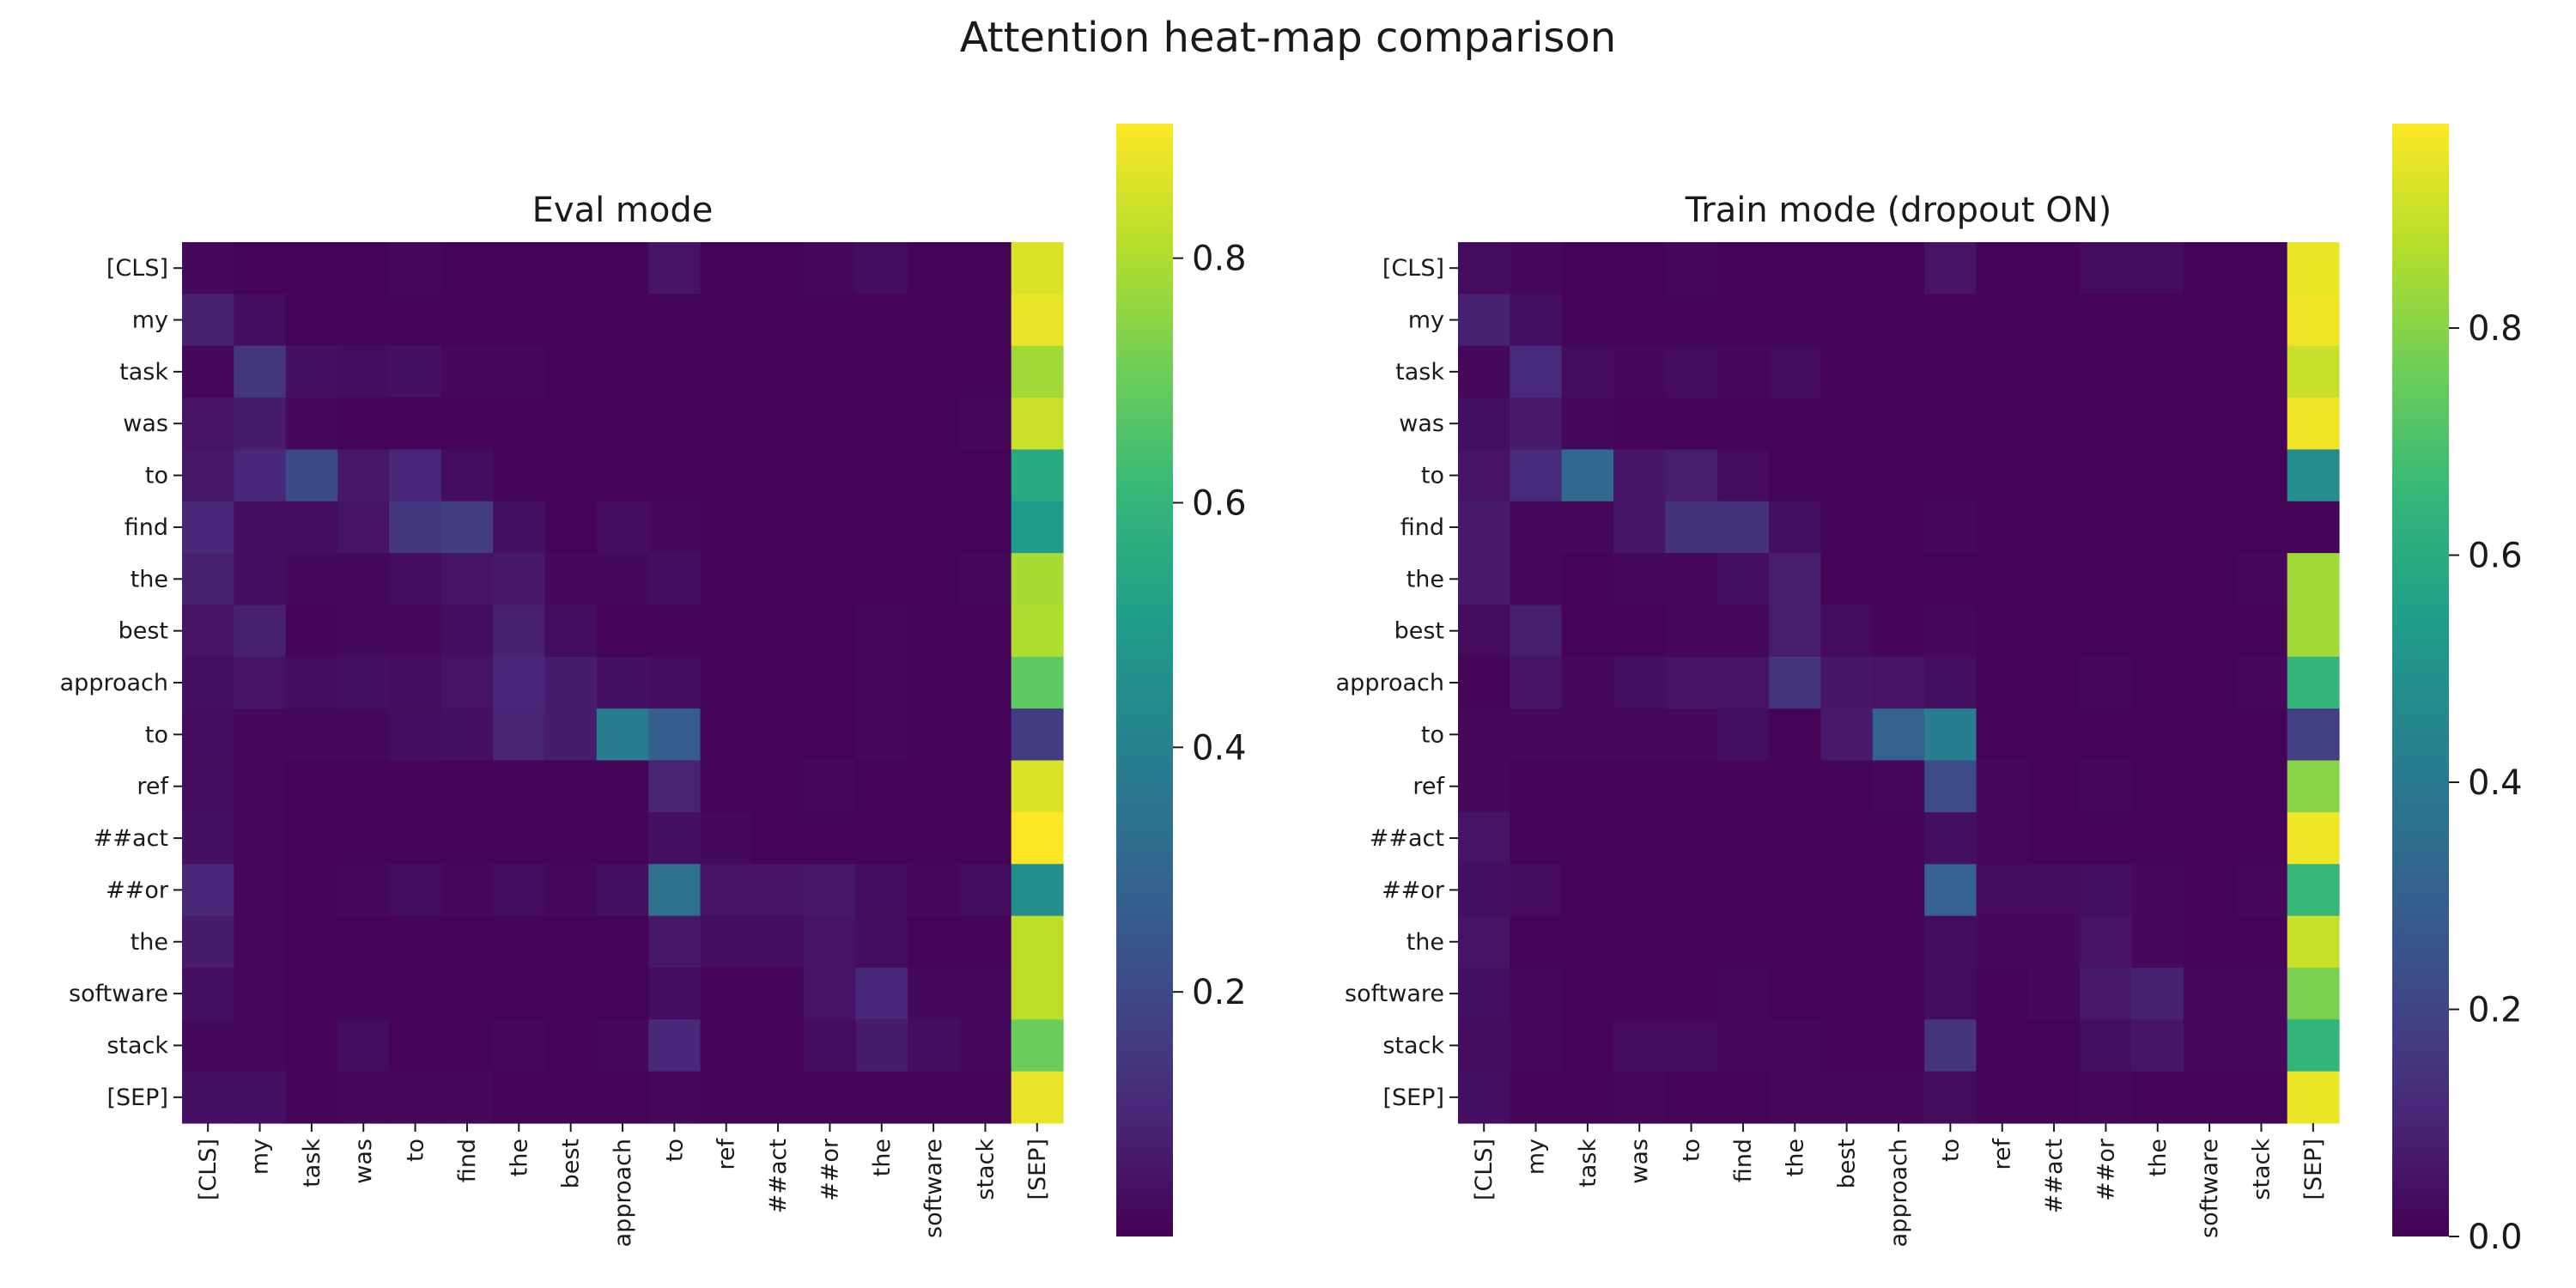 This screenshot has width=2576, height=1288. What do you see at coordinates (1144, 680) in the screenshot?
I see `colorbar` at bounding box center [1144, 680].